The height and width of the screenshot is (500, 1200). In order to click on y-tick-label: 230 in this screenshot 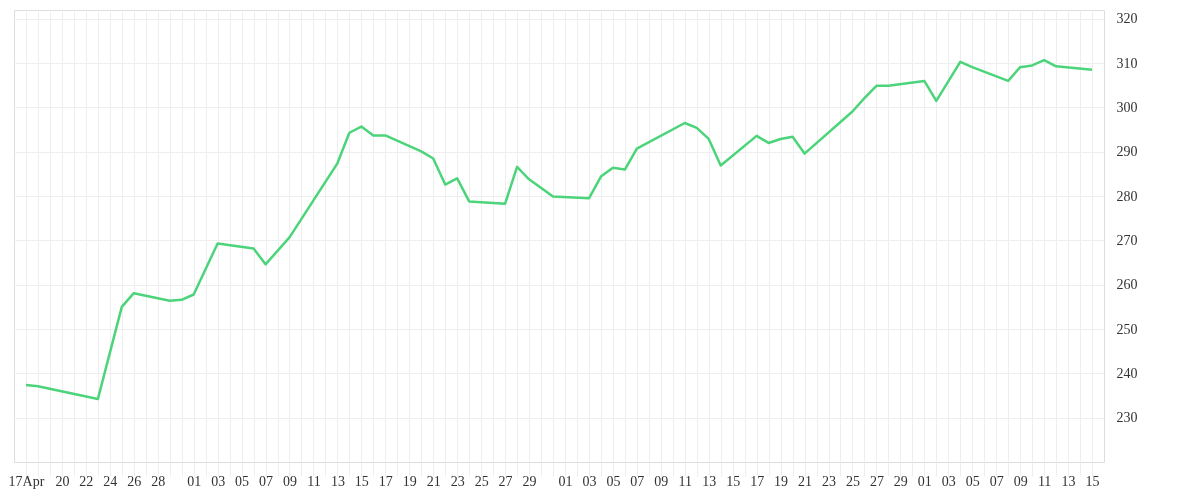, I will do `click(1127, 418)`.